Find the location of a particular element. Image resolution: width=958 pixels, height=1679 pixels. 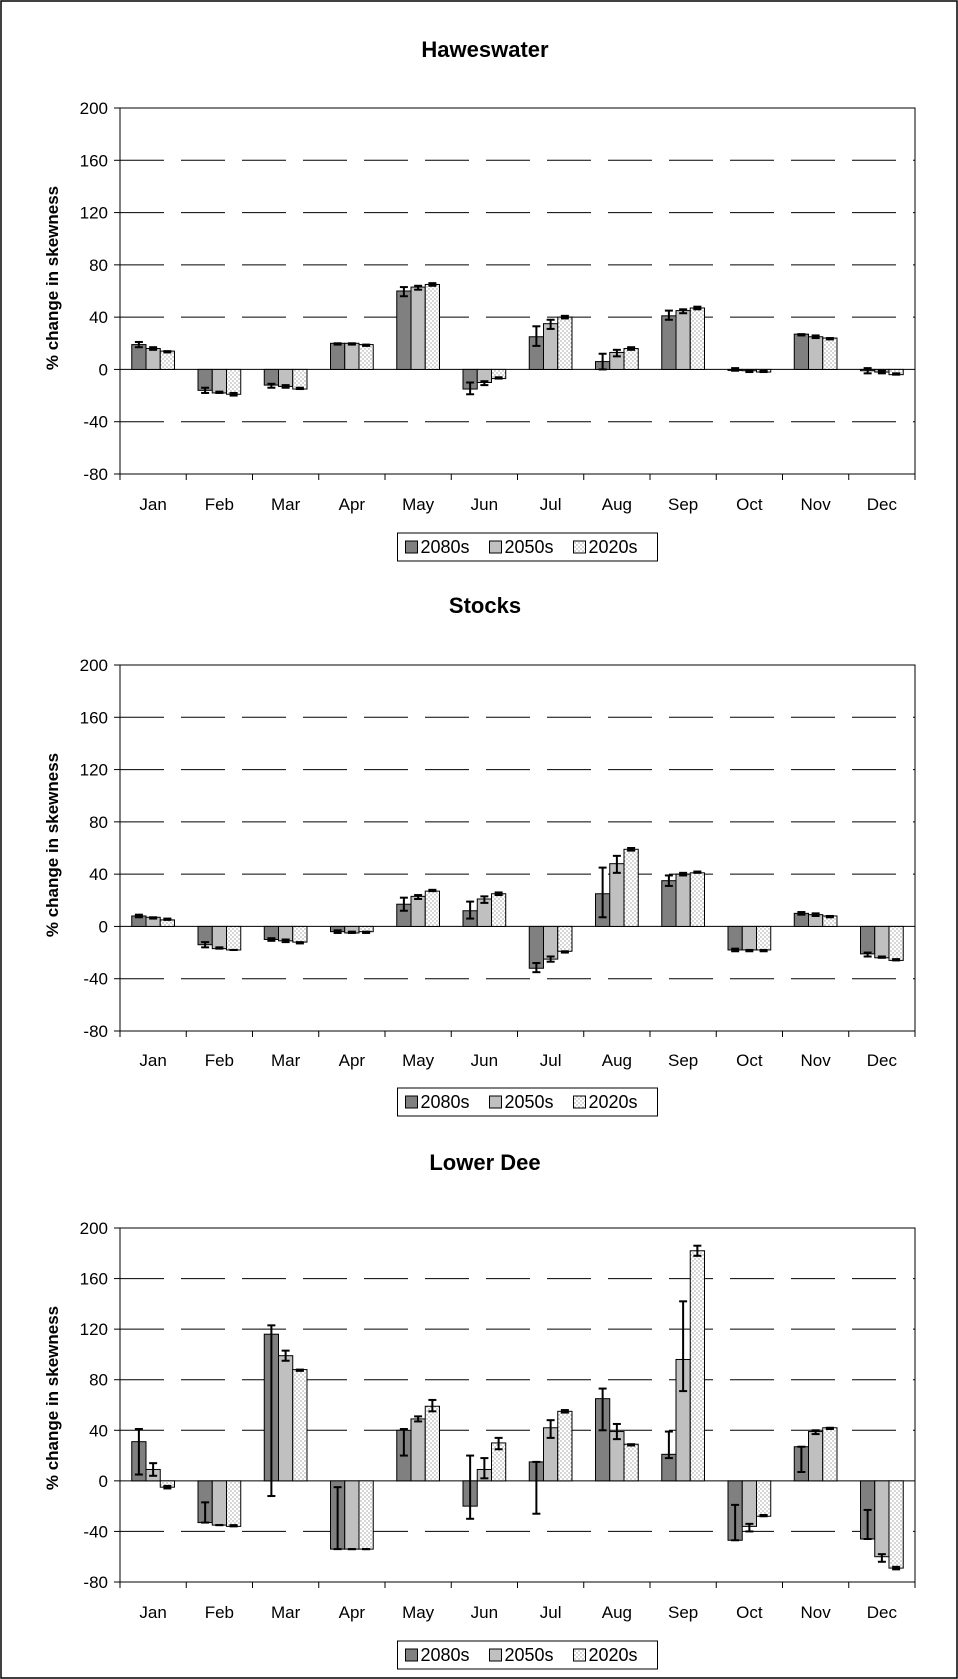

y-tick-label: 120 is located at coordinates (94, 213).